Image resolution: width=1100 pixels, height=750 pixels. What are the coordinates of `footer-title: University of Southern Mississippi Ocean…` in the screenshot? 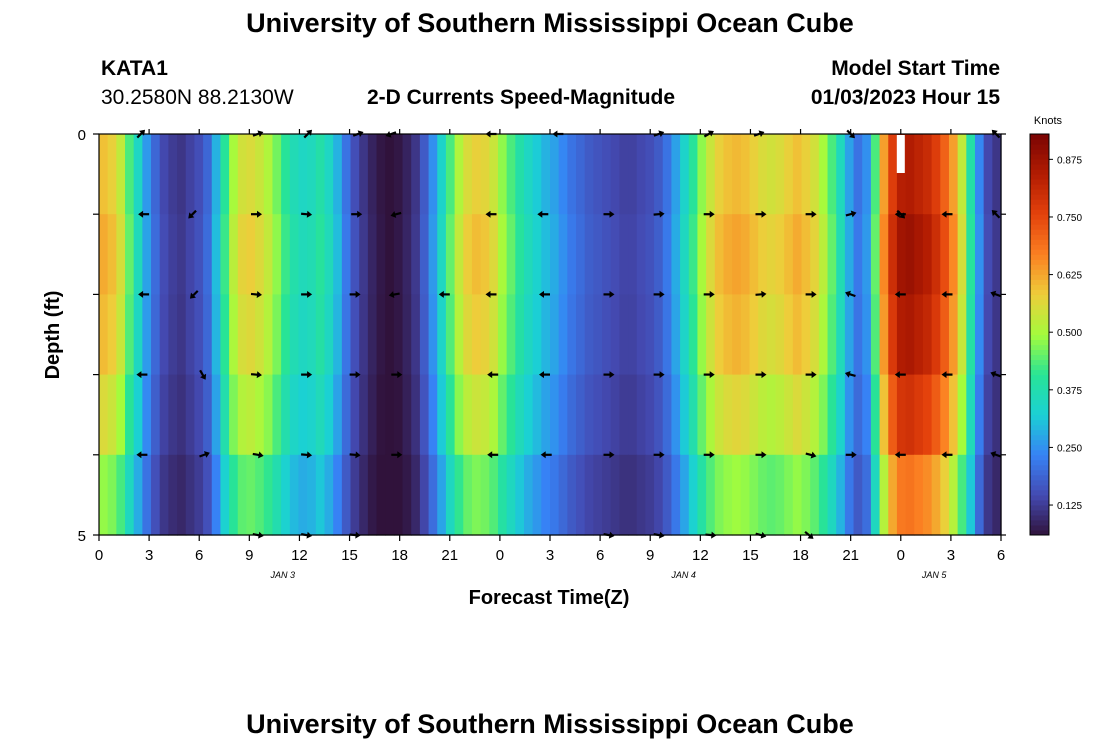 It's located at (550, 724).